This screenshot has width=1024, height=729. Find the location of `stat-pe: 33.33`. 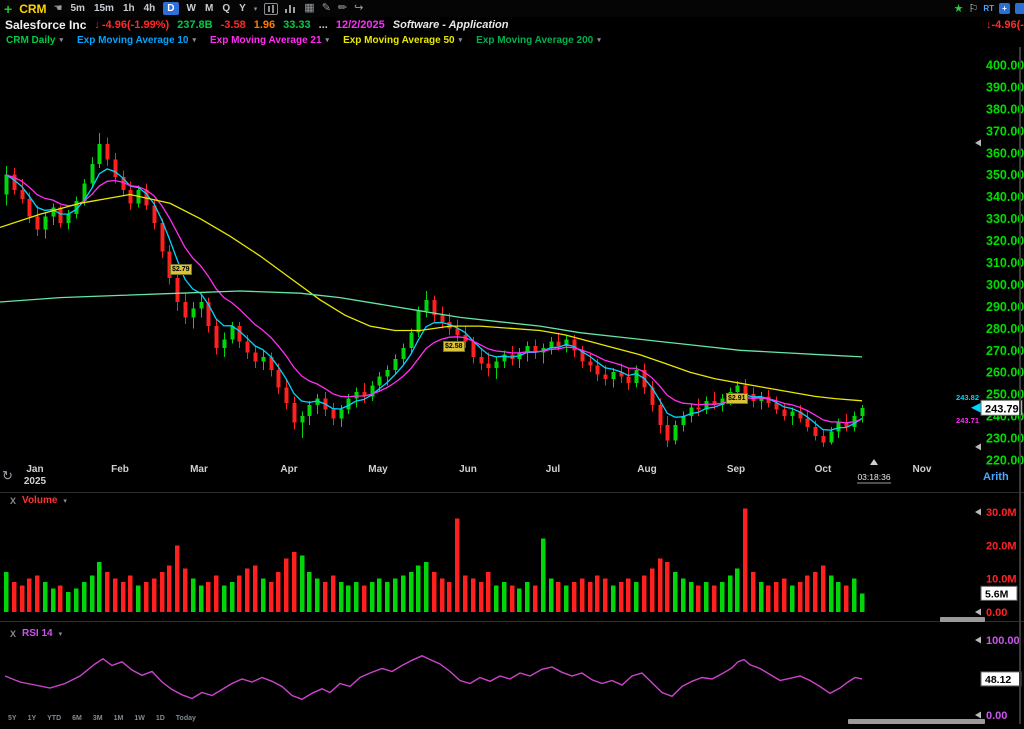

stat-pe: 33.33 is located at coordinates (297, 25).